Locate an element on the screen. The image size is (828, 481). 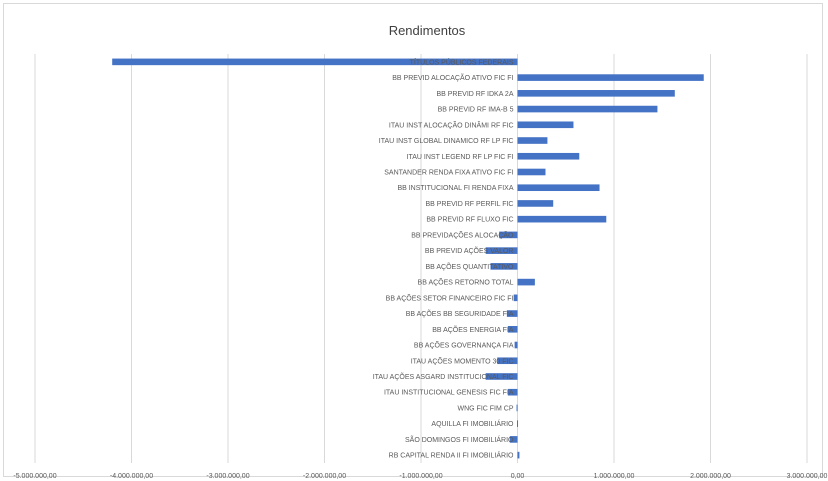
chart-title: Rendimentos is located at coordinates (427, 30).